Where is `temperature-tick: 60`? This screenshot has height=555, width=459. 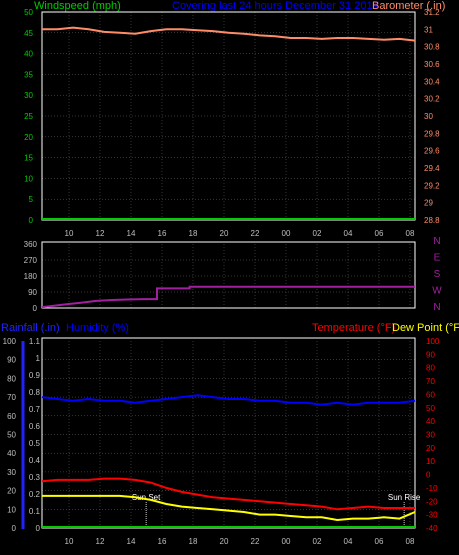
temperature-tick: 60 is located at coordinates (430, 394).